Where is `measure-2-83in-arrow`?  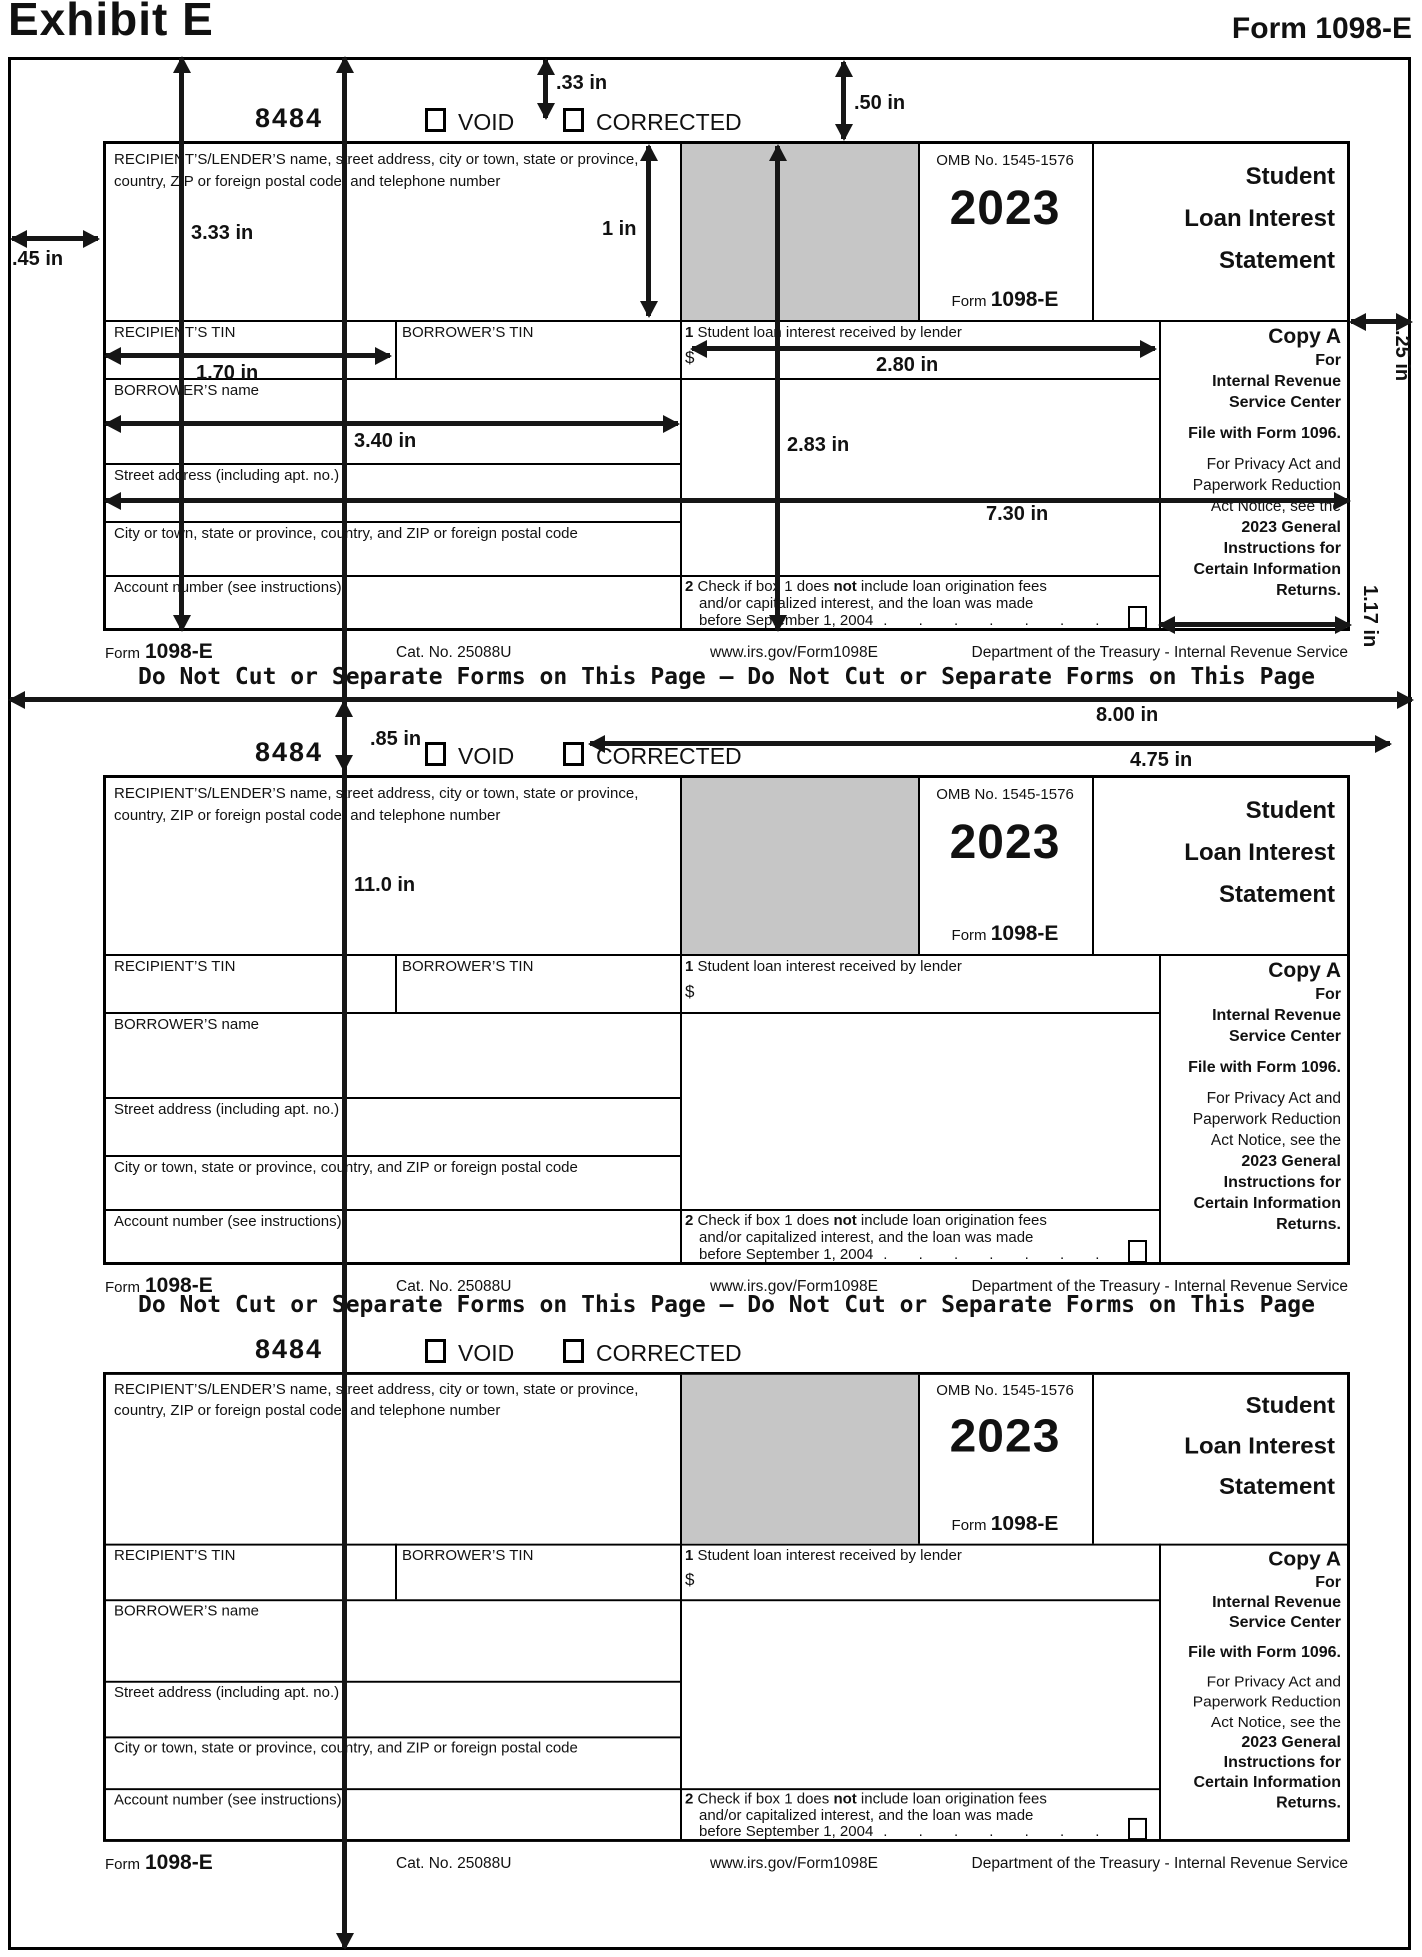 measure-2-83in-arrow is located at coordinates (778, 388).